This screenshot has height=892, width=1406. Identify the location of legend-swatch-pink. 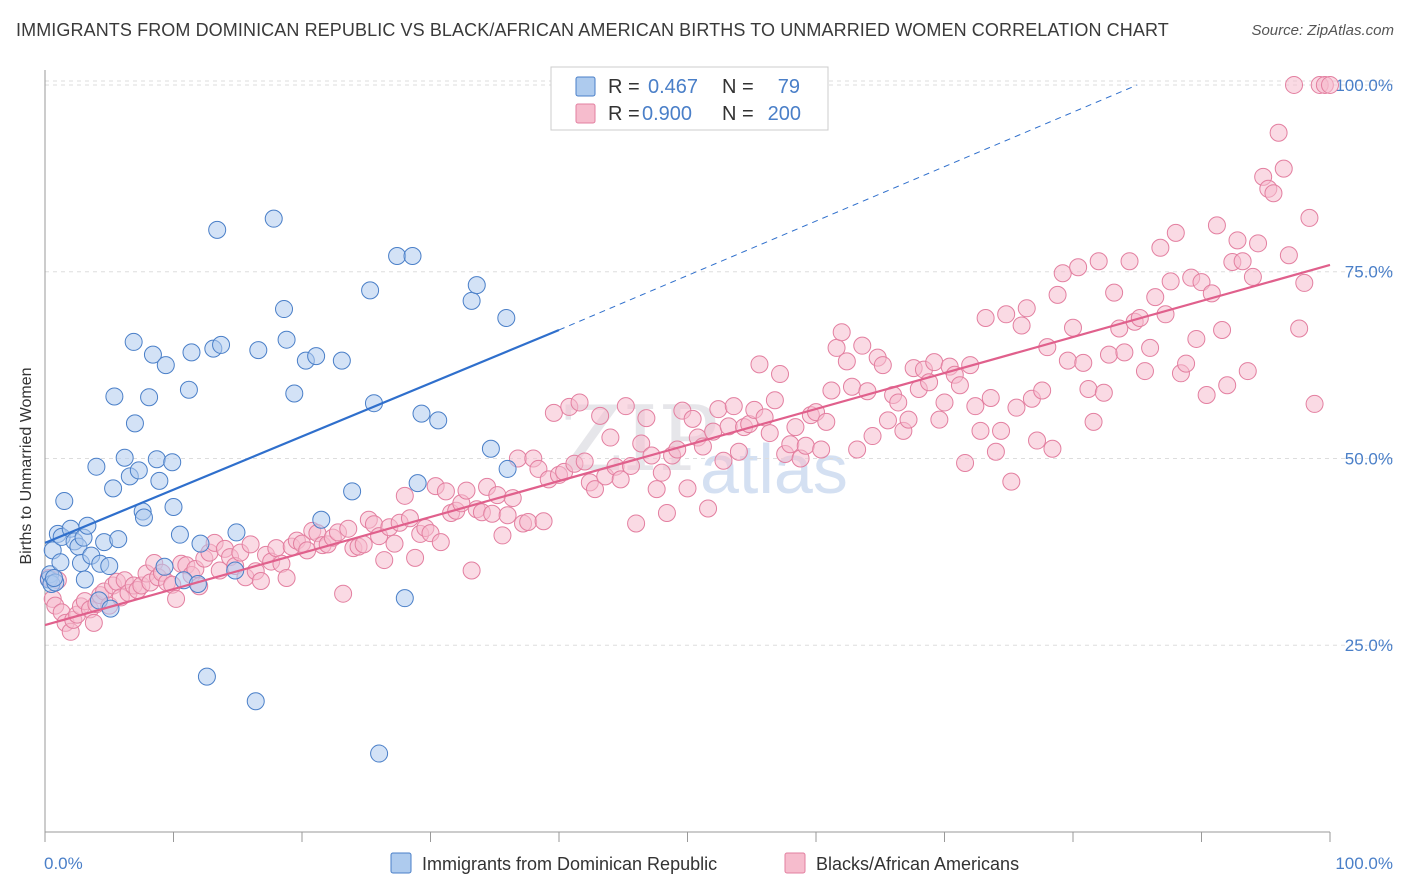
(585, 113).